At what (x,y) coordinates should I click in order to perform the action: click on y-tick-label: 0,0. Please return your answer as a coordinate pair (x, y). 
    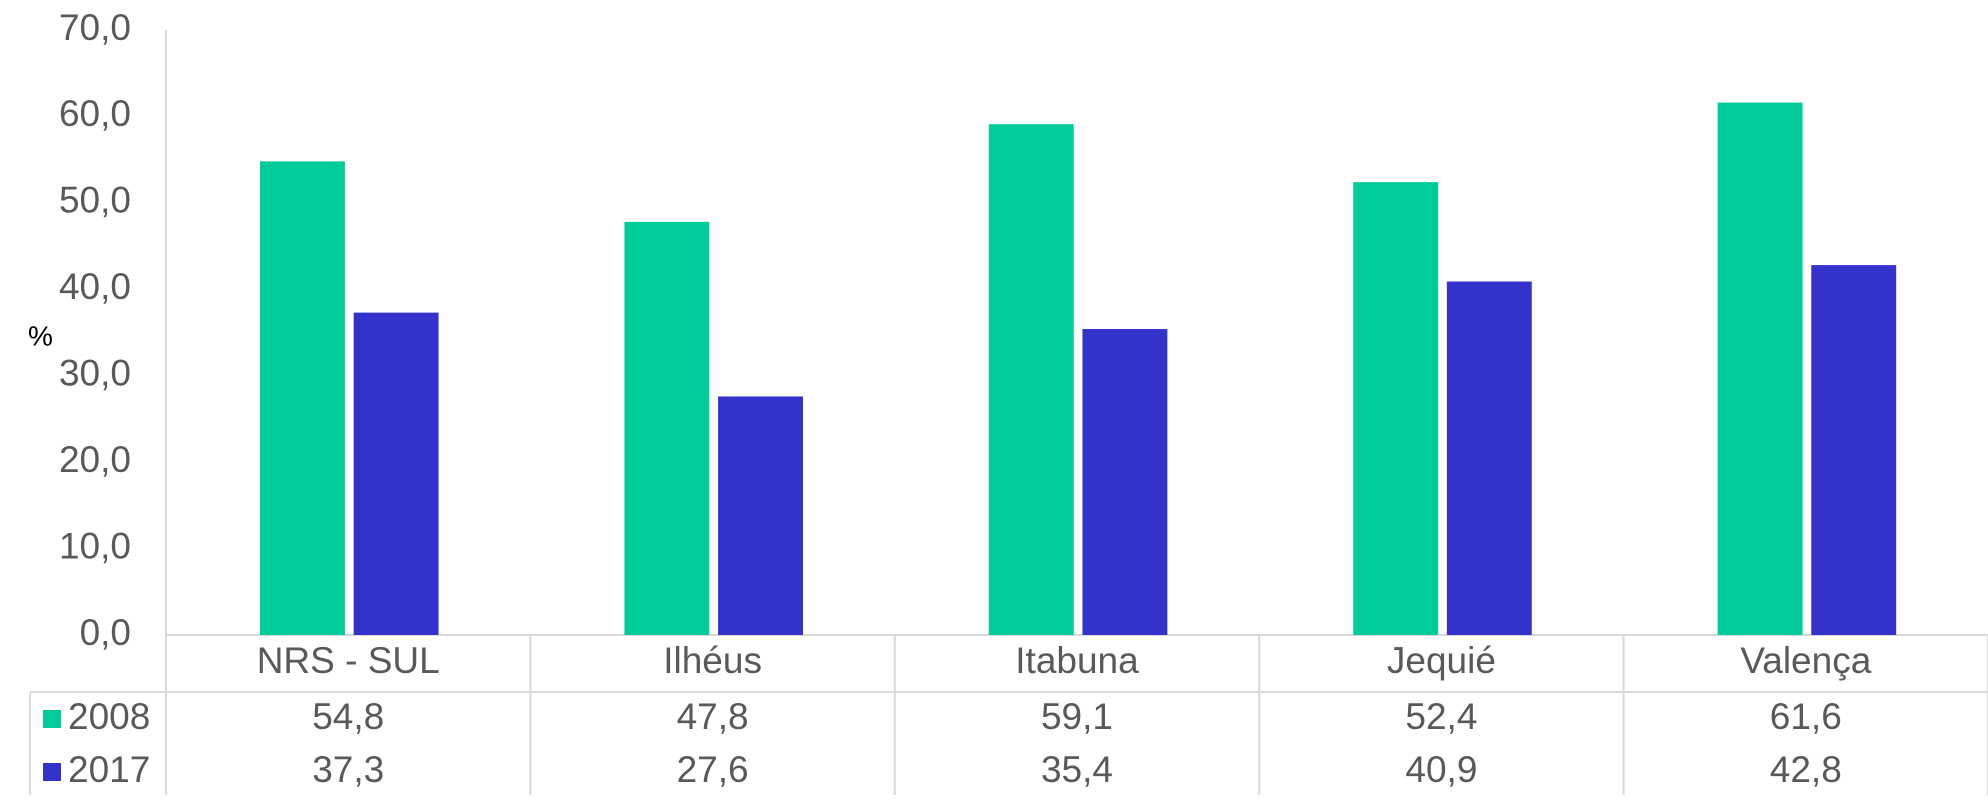
    Looking at the image, I should click on (105, 632).